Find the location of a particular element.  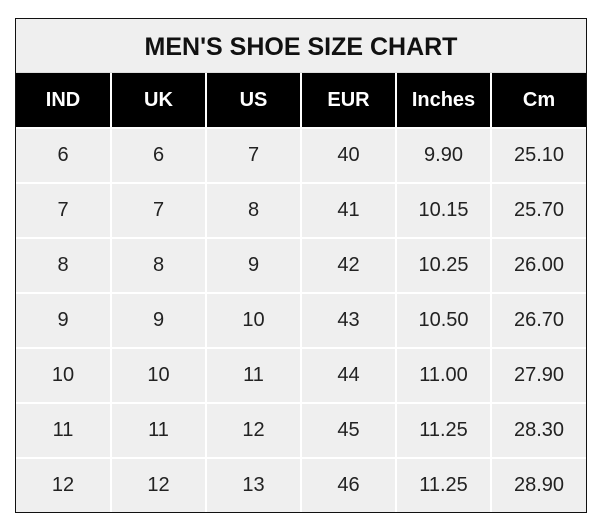

cell-uk: 8 is located at coordinates (158, 265).